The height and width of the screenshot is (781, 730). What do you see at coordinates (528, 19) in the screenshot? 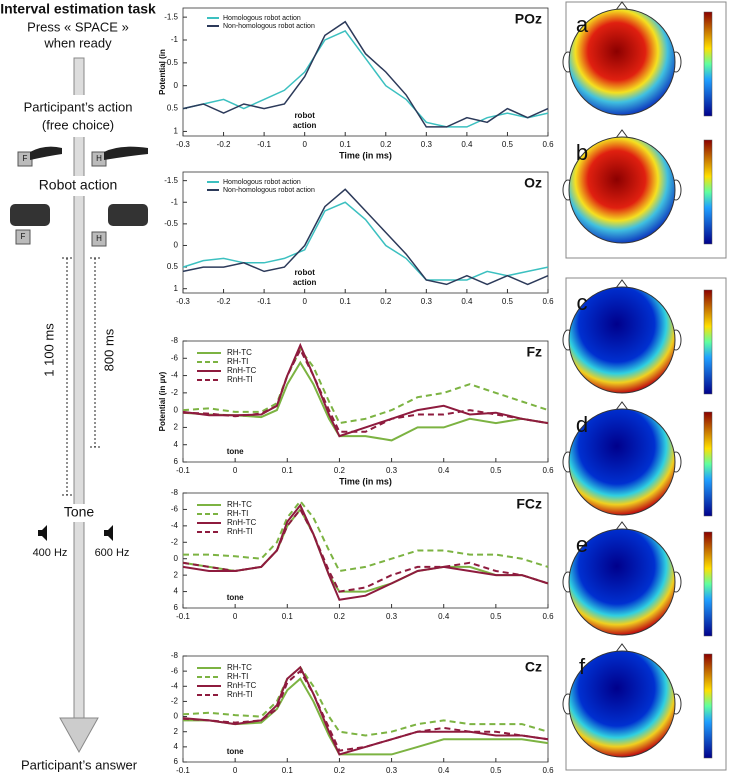
I see `chart-title: POz` at bounding box center [528, 19].